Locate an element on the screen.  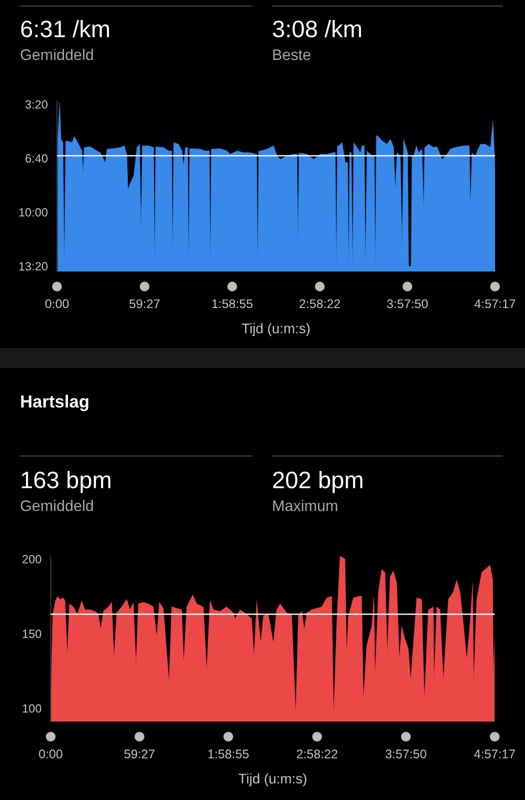
y-tick-label: 6:40 is located at coordinates (37, 158).